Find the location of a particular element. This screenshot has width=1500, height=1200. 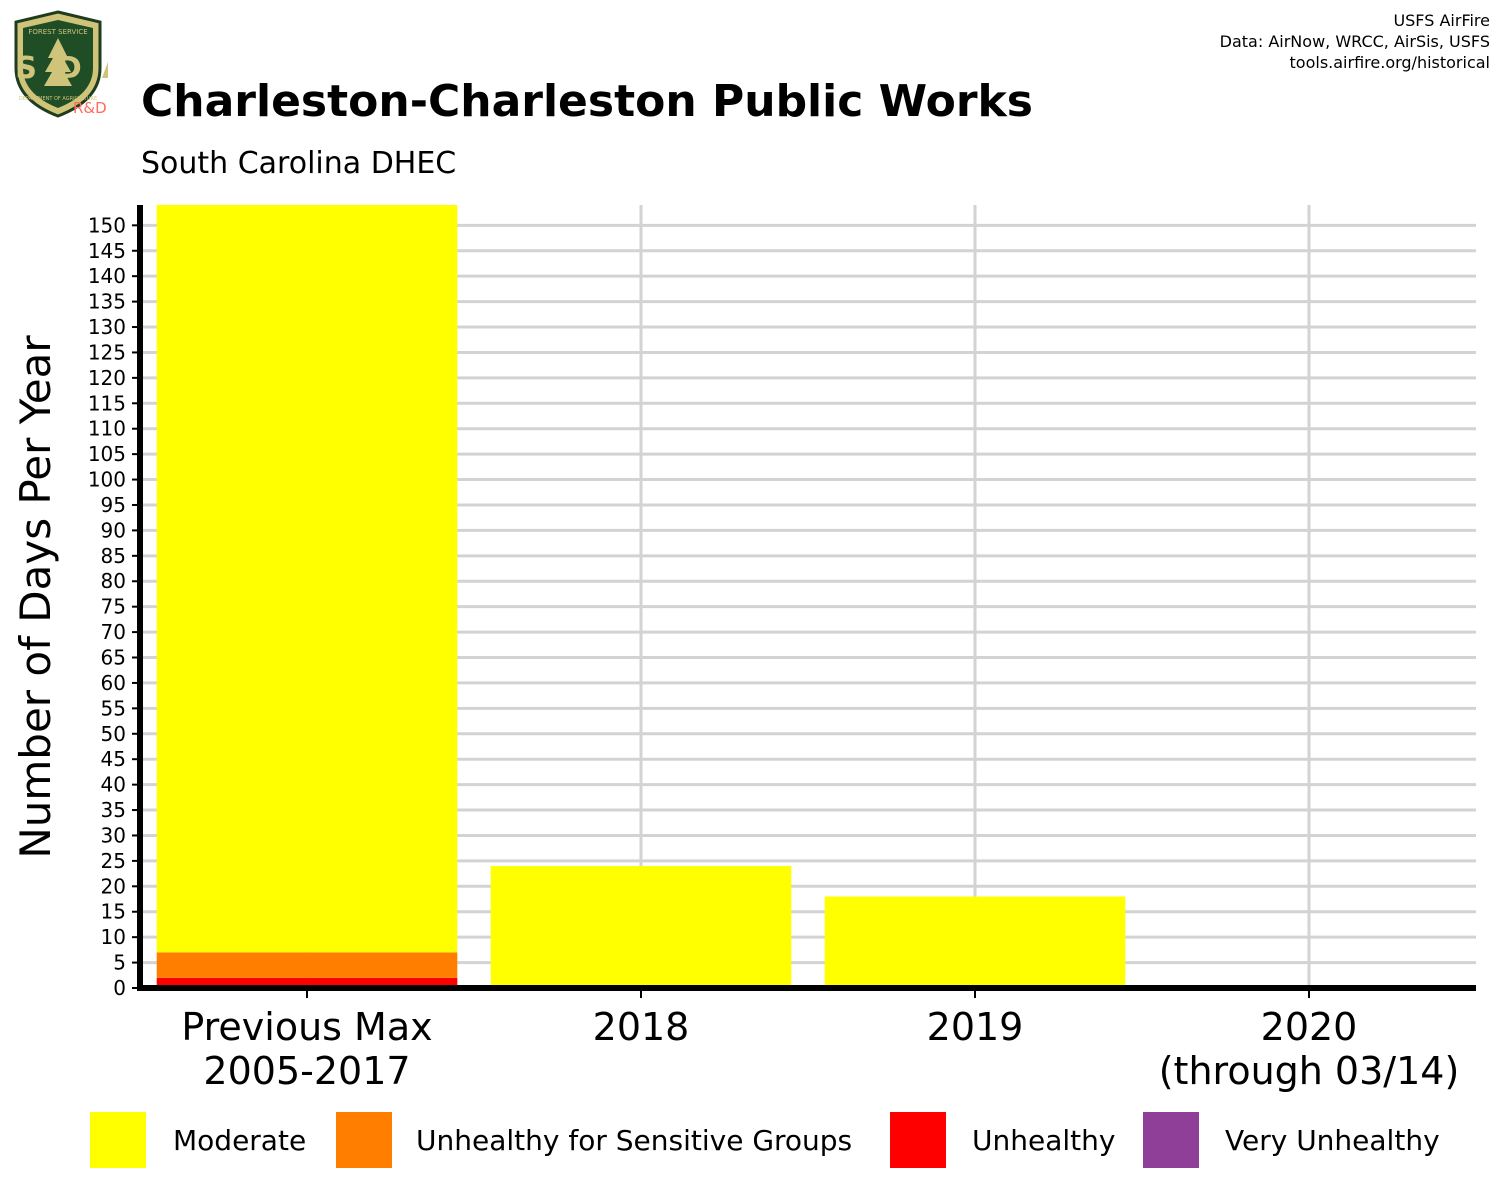

chart-title: Charleston-Charleston Public Works is located at coordinates (587, 101).